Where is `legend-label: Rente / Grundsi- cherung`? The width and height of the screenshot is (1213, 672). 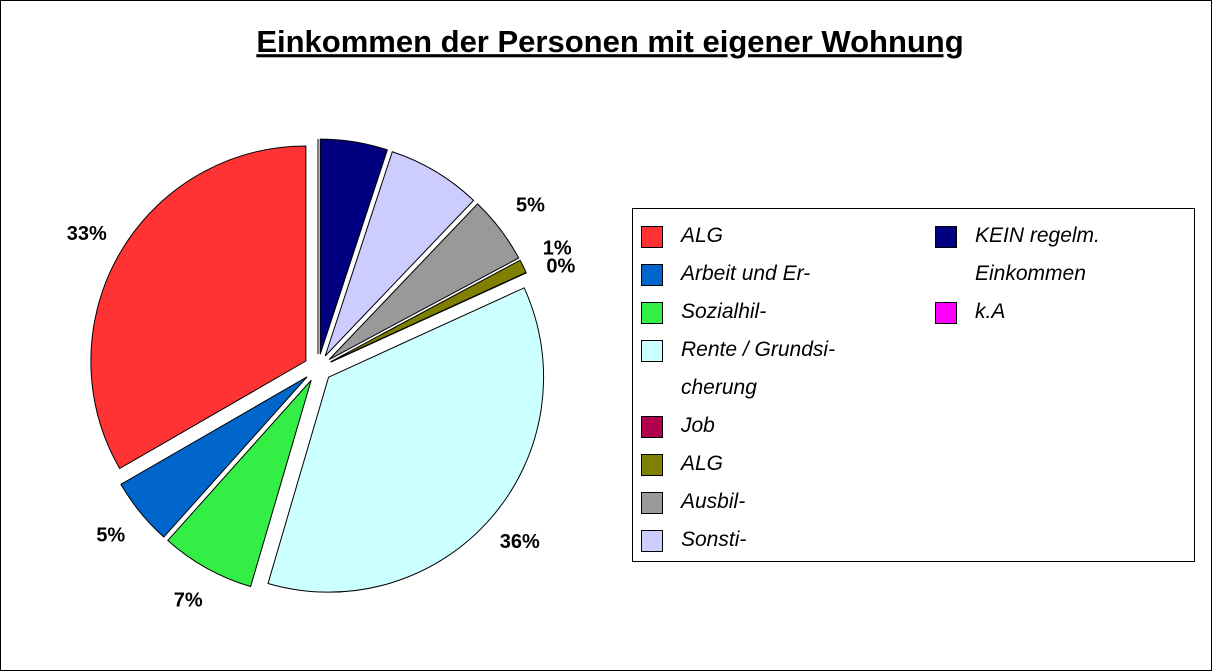
legend-label: Rente / Grundsi- cherung is located at coordinates (758, 368).